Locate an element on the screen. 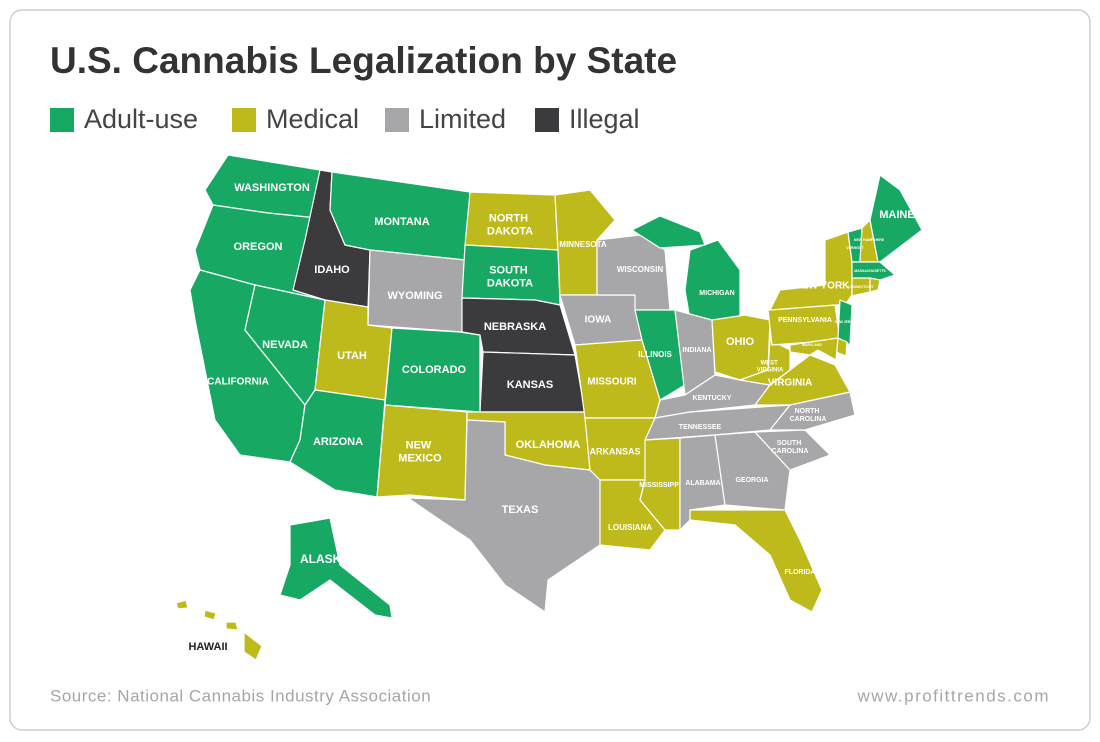 Image resolution: width=1100 pixels, height=742 pixels. state-label: CALIFORNIA is located at coordinates (238, 382).